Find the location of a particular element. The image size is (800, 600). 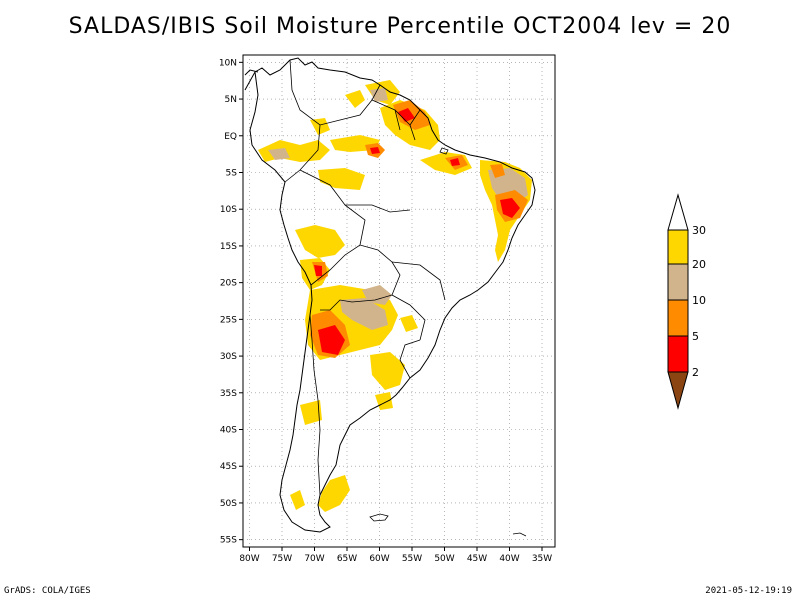

lon-tick-label: 75W is located at coordinates (282, 559).